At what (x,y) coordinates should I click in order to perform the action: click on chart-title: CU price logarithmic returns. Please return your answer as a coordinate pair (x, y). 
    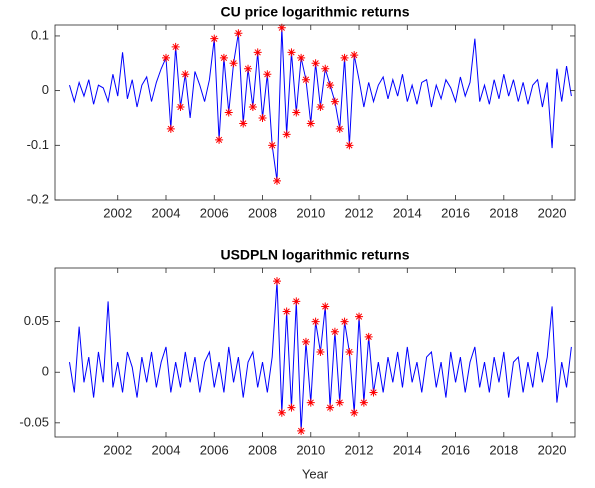
    Looking at the image, I should click on (314, 12).